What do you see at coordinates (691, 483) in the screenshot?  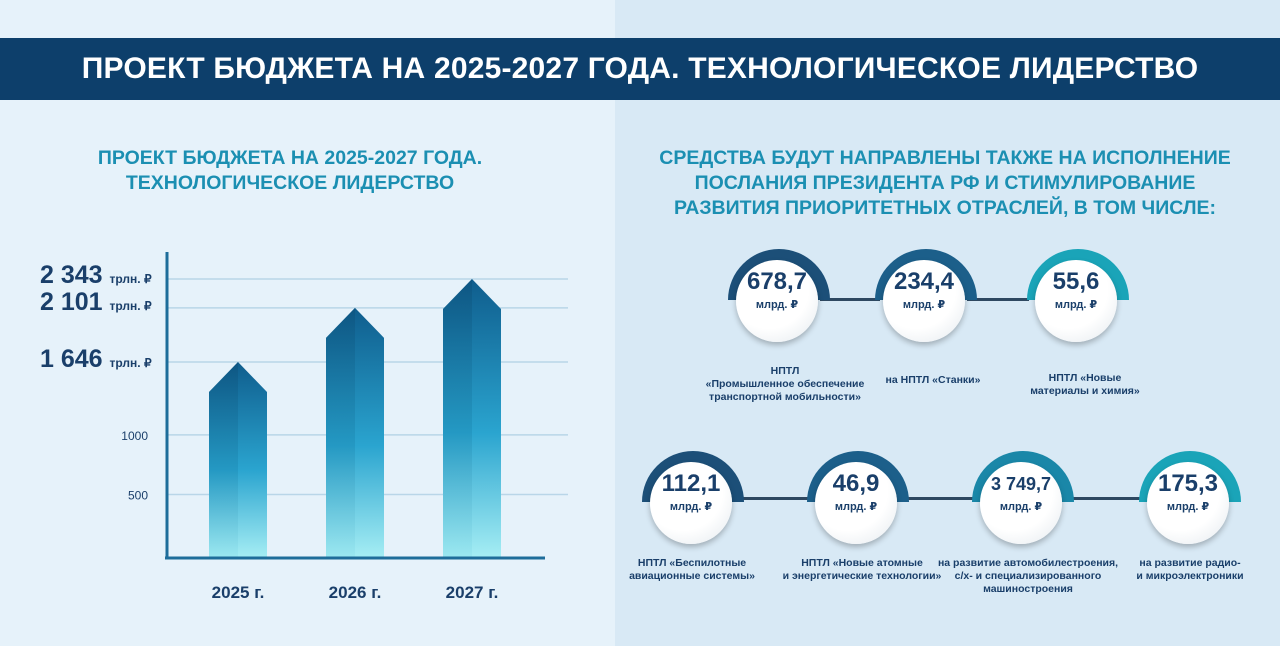 I see `circle-value: 112,1` at bounding box center [691, 483].